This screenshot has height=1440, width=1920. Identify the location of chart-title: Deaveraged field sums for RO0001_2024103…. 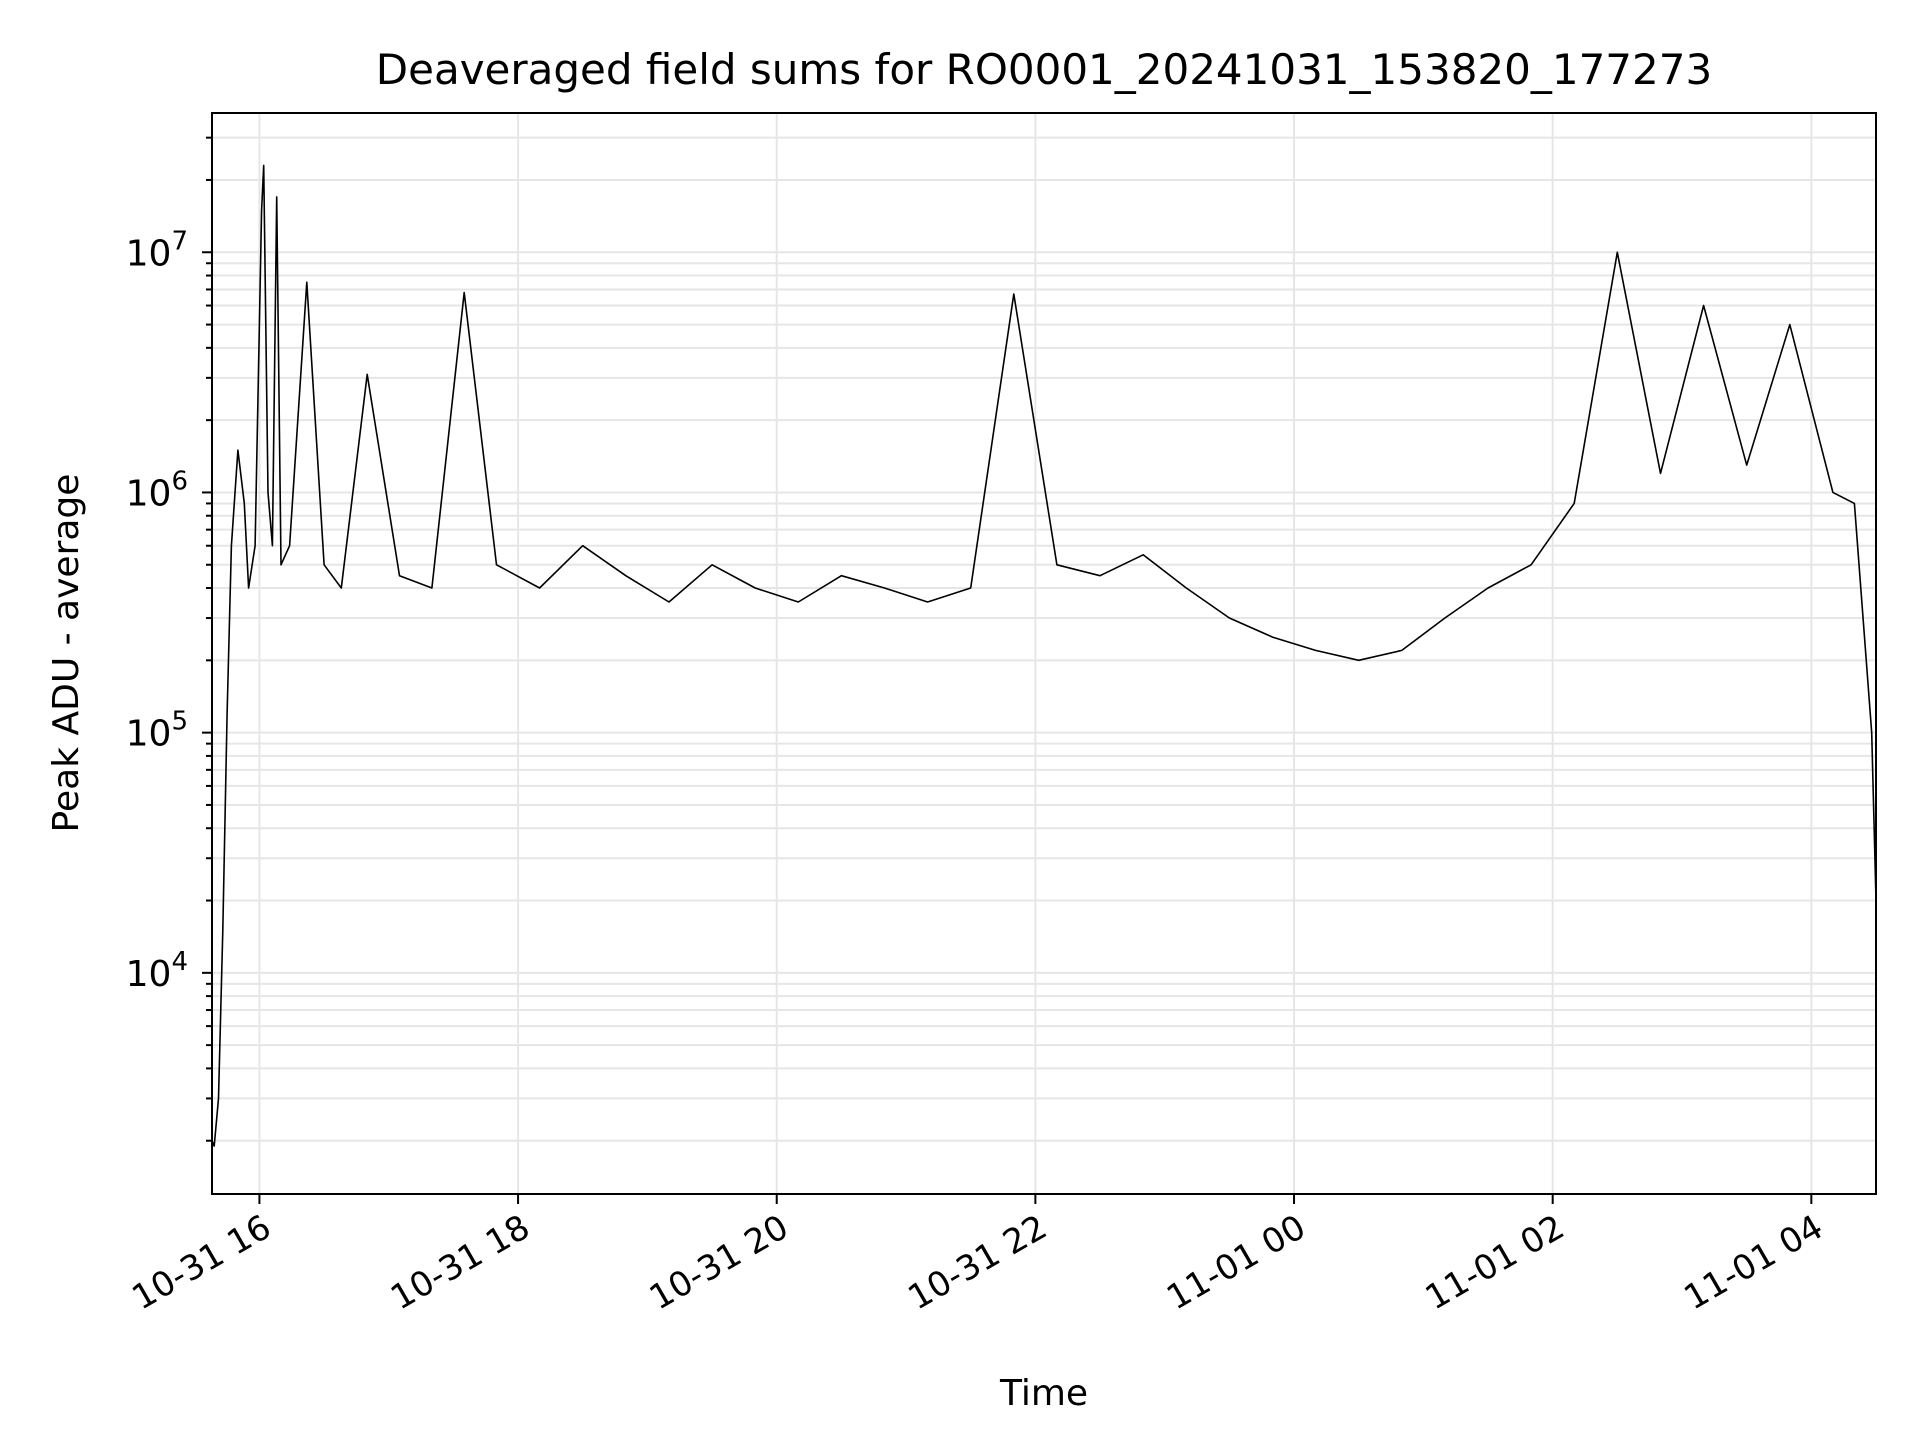
(1044, 69).